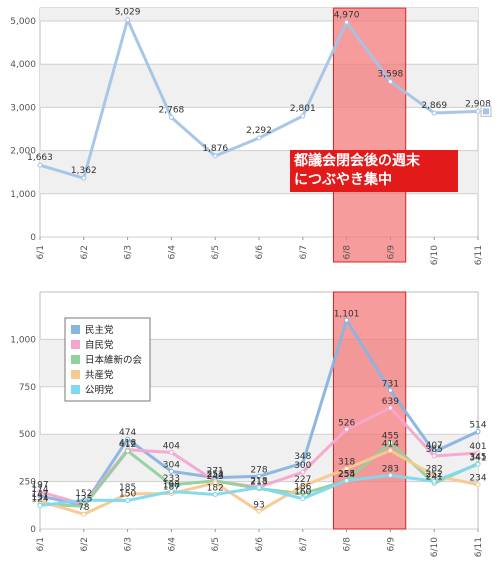 Image resolution: width=498 pixels, height=563 pixels. What do you see at coordinates (260, 252) in the screenshot?
I see `x-tick-label: 6/6` at bounding box center [260, 252].